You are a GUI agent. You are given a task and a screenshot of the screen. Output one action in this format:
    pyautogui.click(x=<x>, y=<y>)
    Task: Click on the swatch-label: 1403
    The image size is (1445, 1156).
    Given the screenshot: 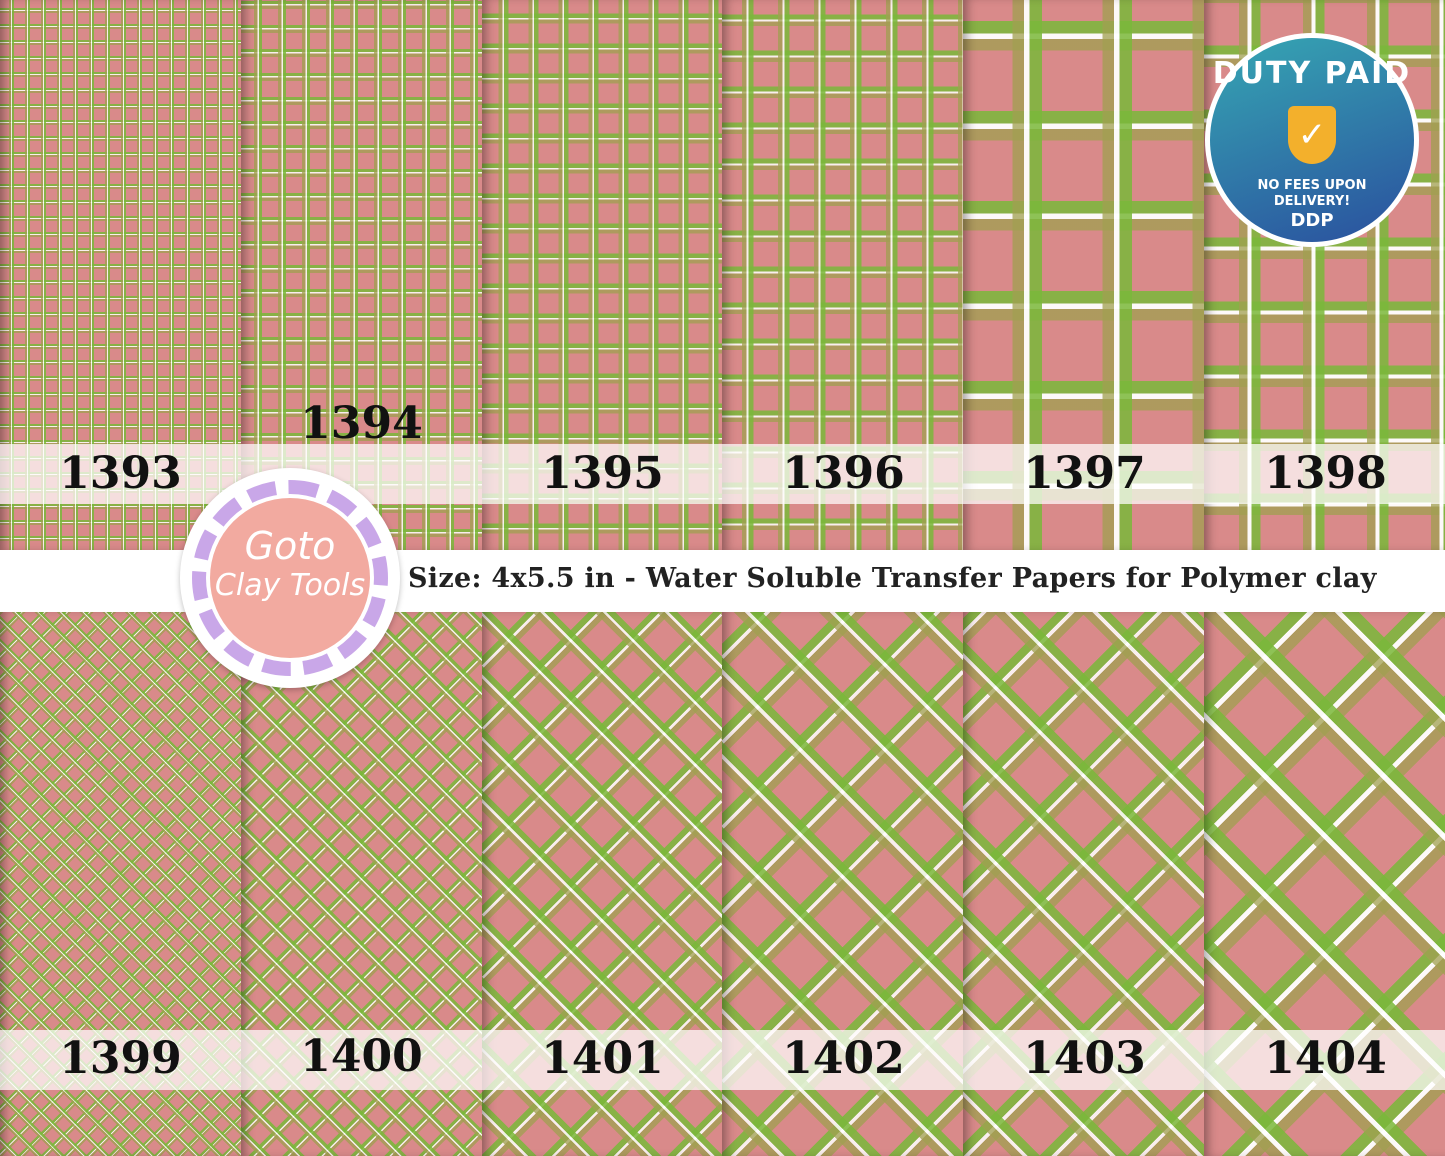 What is the action you would take?
    pyautogui.click(x=1084, y=1058)
    